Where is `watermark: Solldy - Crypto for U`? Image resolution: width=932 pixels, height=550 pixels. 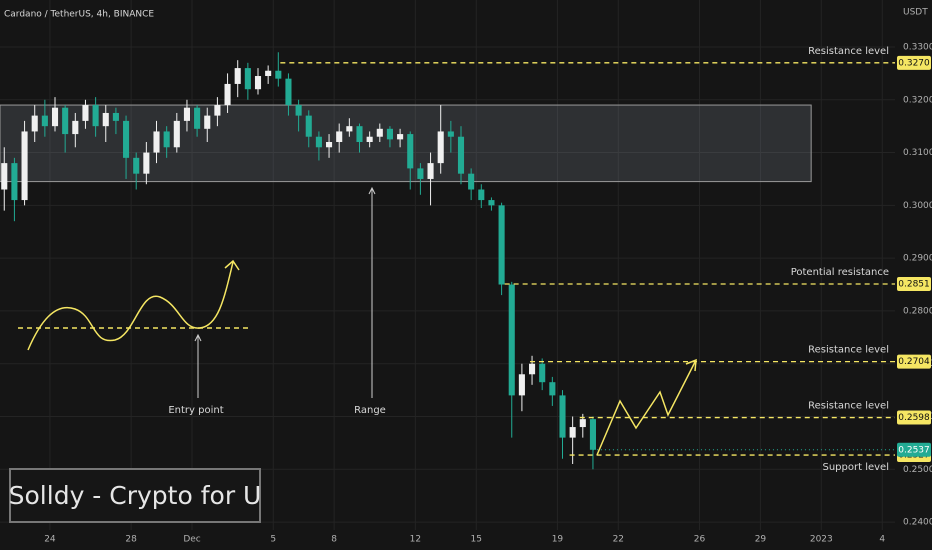 watermark: Solldy - Crypto for U is located at coordinates (135, 495).